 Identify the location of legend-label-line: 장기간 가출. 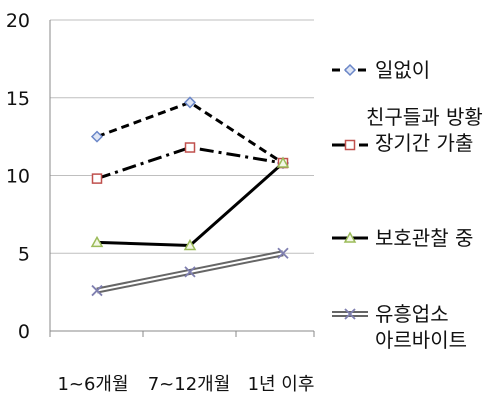
(424, 143).